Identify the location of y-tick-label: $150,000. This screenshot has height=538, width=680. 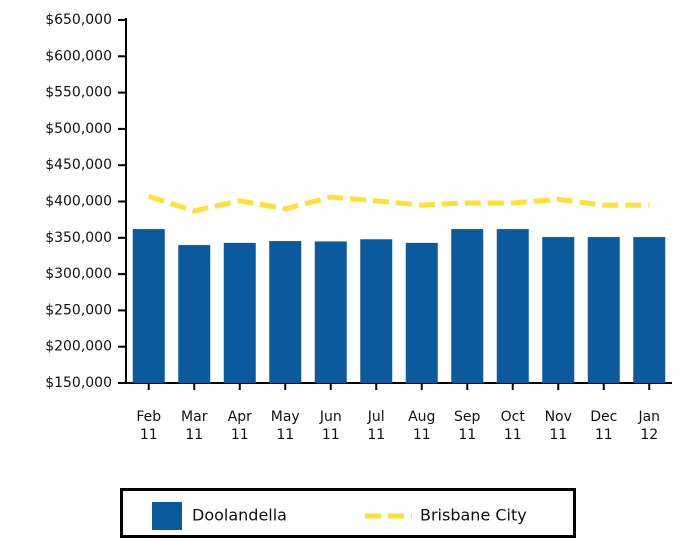
(78, 383).